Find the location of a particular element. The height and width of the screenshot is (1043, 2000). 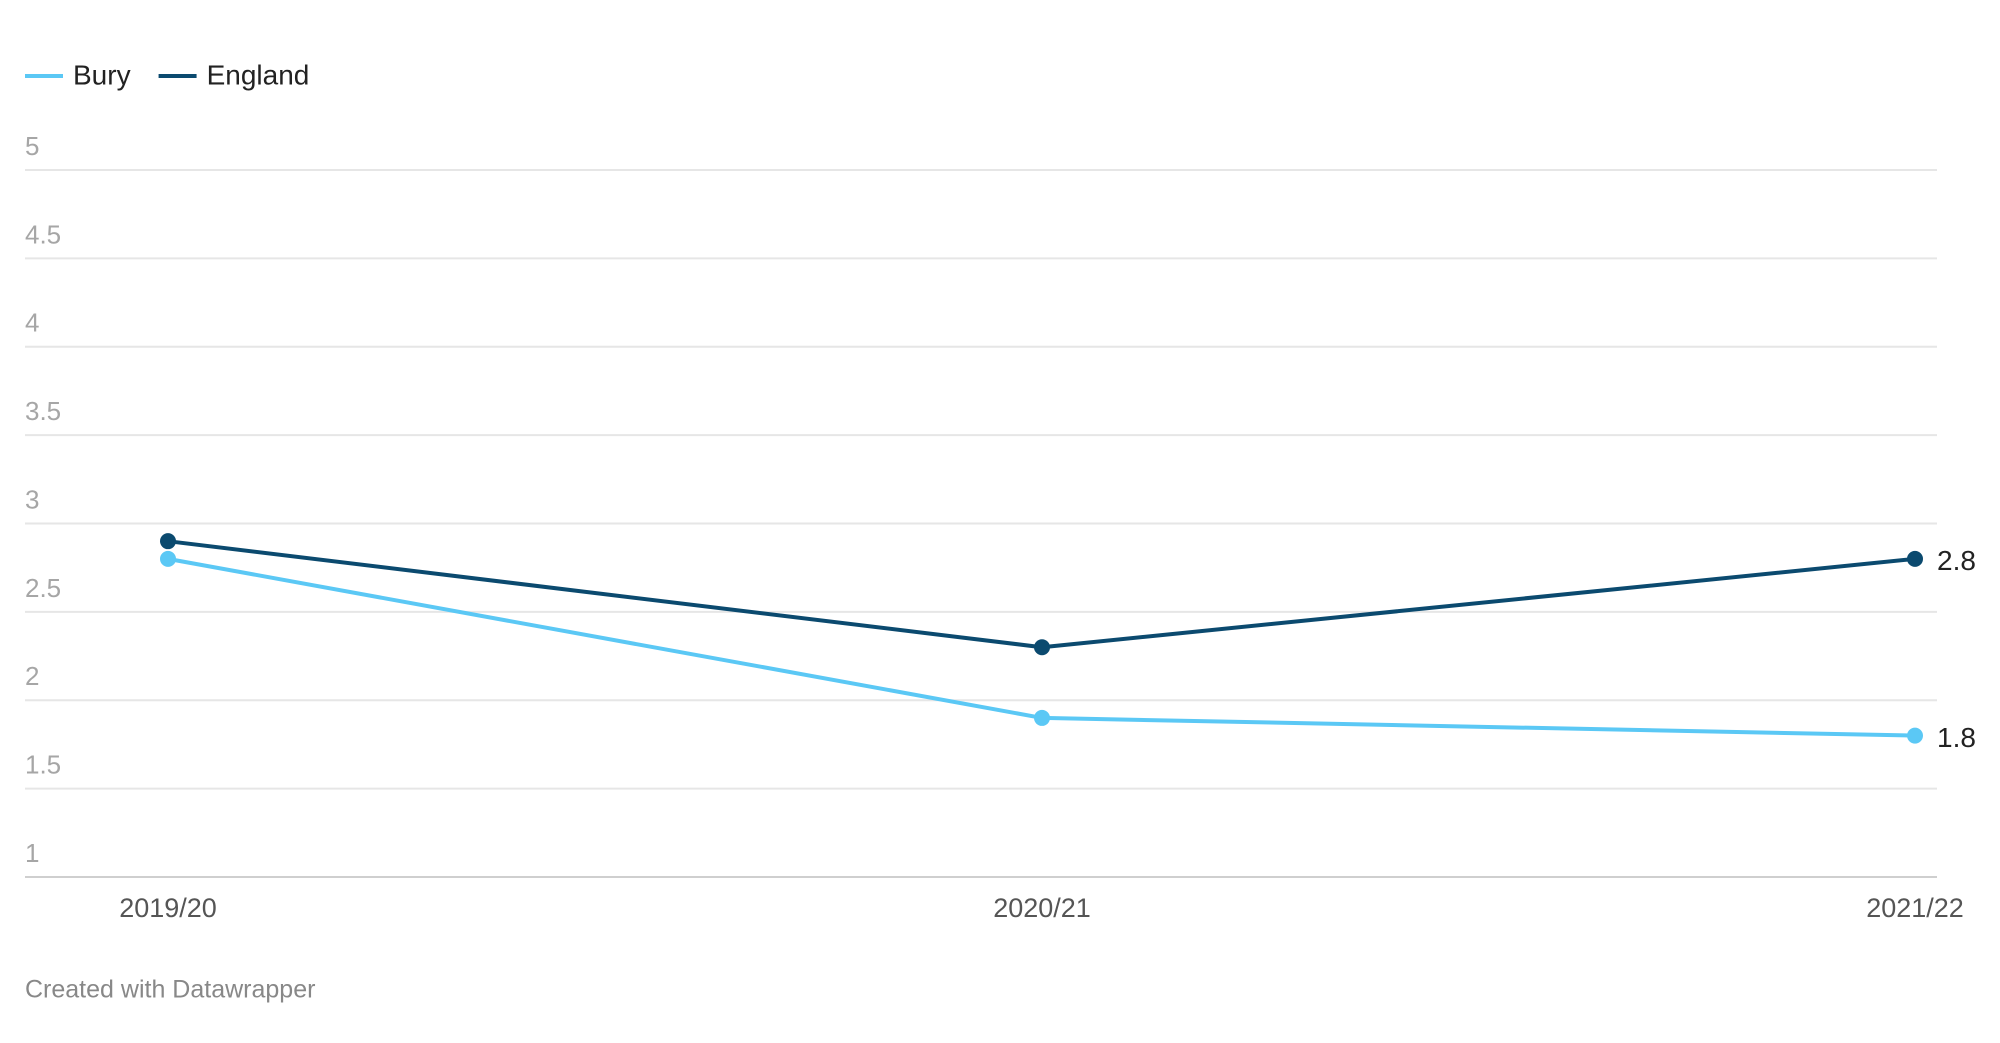

legend-label: England is located at coordinates (258, 74).